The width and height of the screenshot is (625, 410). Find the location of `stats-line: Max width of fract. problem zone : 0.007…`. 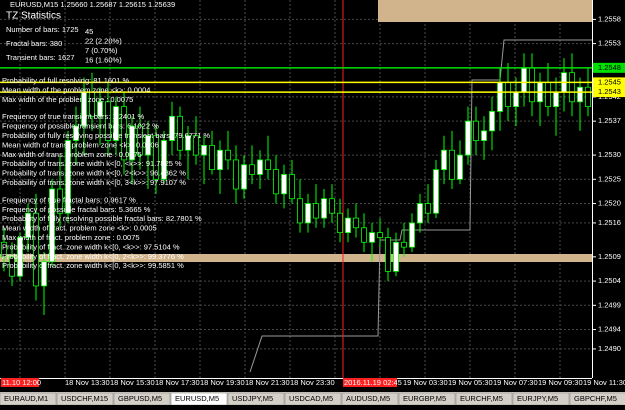

stats-line: Max width of fract. problem zone : 0.007… is located at coordinates (71, 237).